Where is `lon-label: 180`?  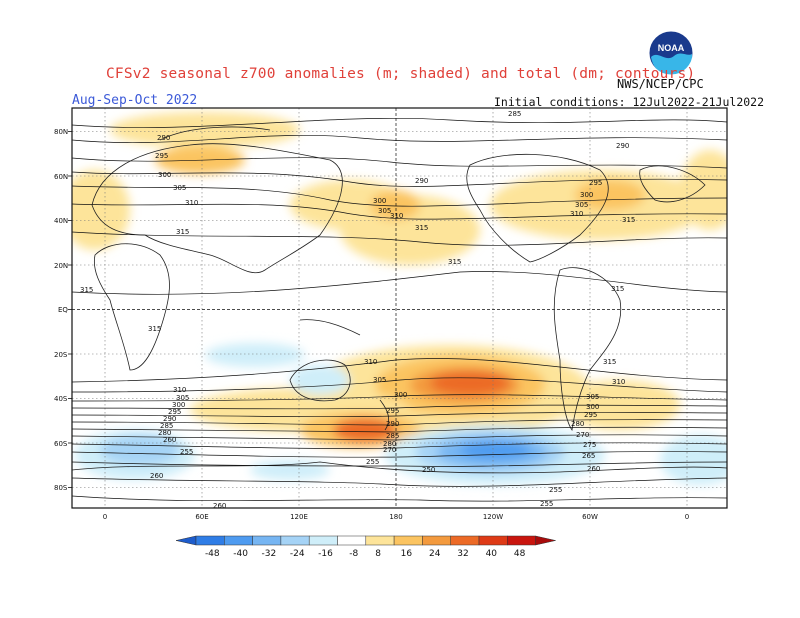
lon-label: 180 is located at coordinates (395, 517).